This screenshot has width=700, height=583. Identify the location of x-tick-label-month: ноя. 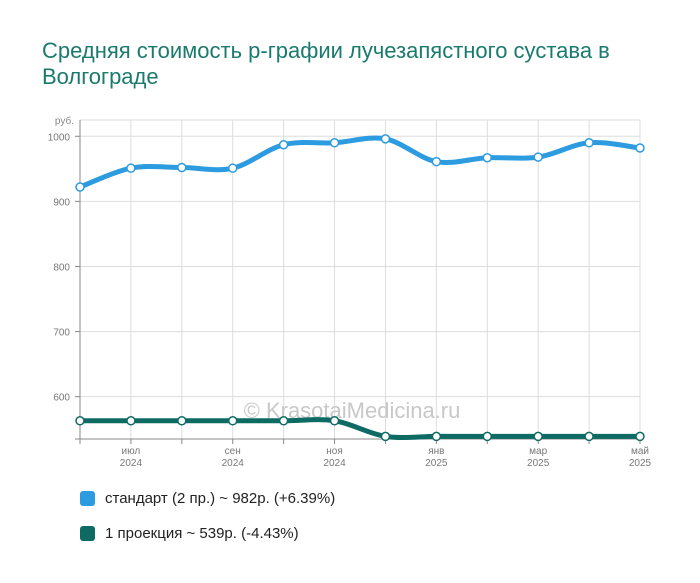
(334, 451).